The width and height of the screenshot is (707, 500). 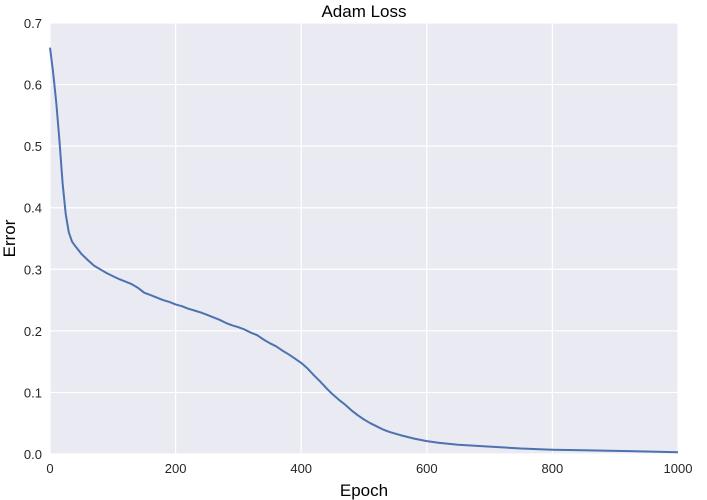 What do you see at coordinates (301, 468) in the screenshot?
I see `x-tick-label: 400` at bounding box center [301, 468].